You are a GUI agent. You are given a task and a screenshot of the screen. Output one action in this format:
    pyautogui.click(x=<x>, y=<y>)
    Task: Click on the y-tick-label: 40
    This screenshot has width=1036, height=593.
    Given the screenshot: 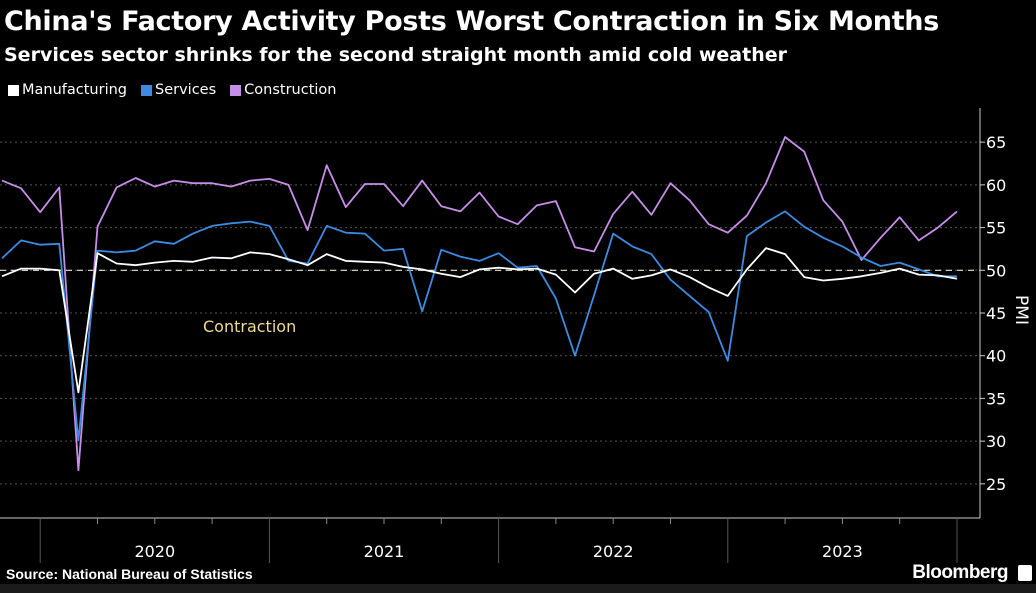 What is the action you would take?
    pyautogui.click(x=996, y=356)
    